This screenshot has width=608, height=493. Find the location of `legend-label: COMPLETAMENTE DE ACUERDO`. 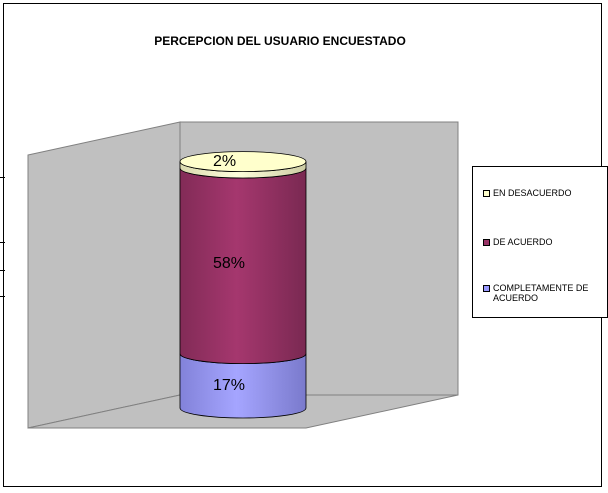

legend-label: COMPLETAMENTE DE ACUERDO is located at coordinates (541, 293).